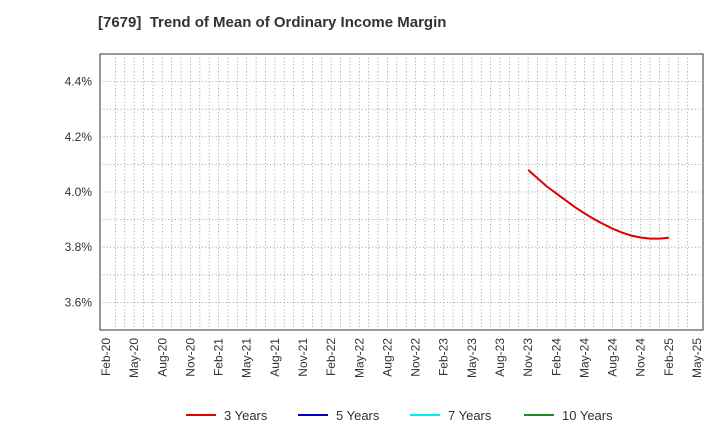 The width and height of the screenshot is (720, 440). What do you see at coordinates (246, 415) in the screenshot?
I see `legend-label-3-years: 3 Years` at bounding box center [246, 415].